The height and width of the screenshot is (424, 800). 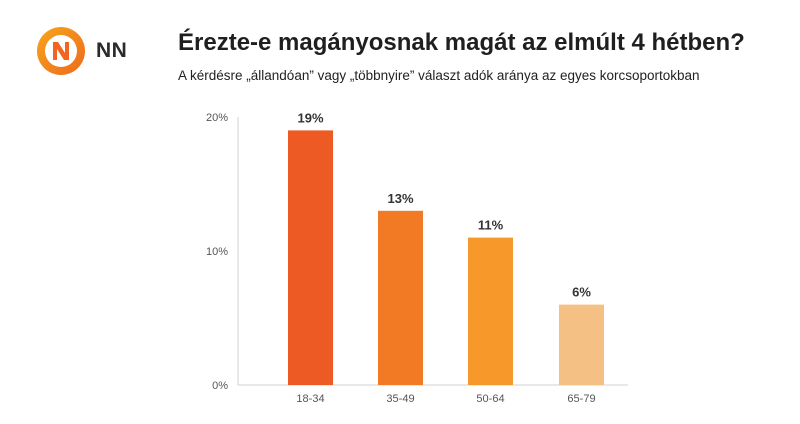 I want to click on data-label: 13%, so click(x=400, y=198).